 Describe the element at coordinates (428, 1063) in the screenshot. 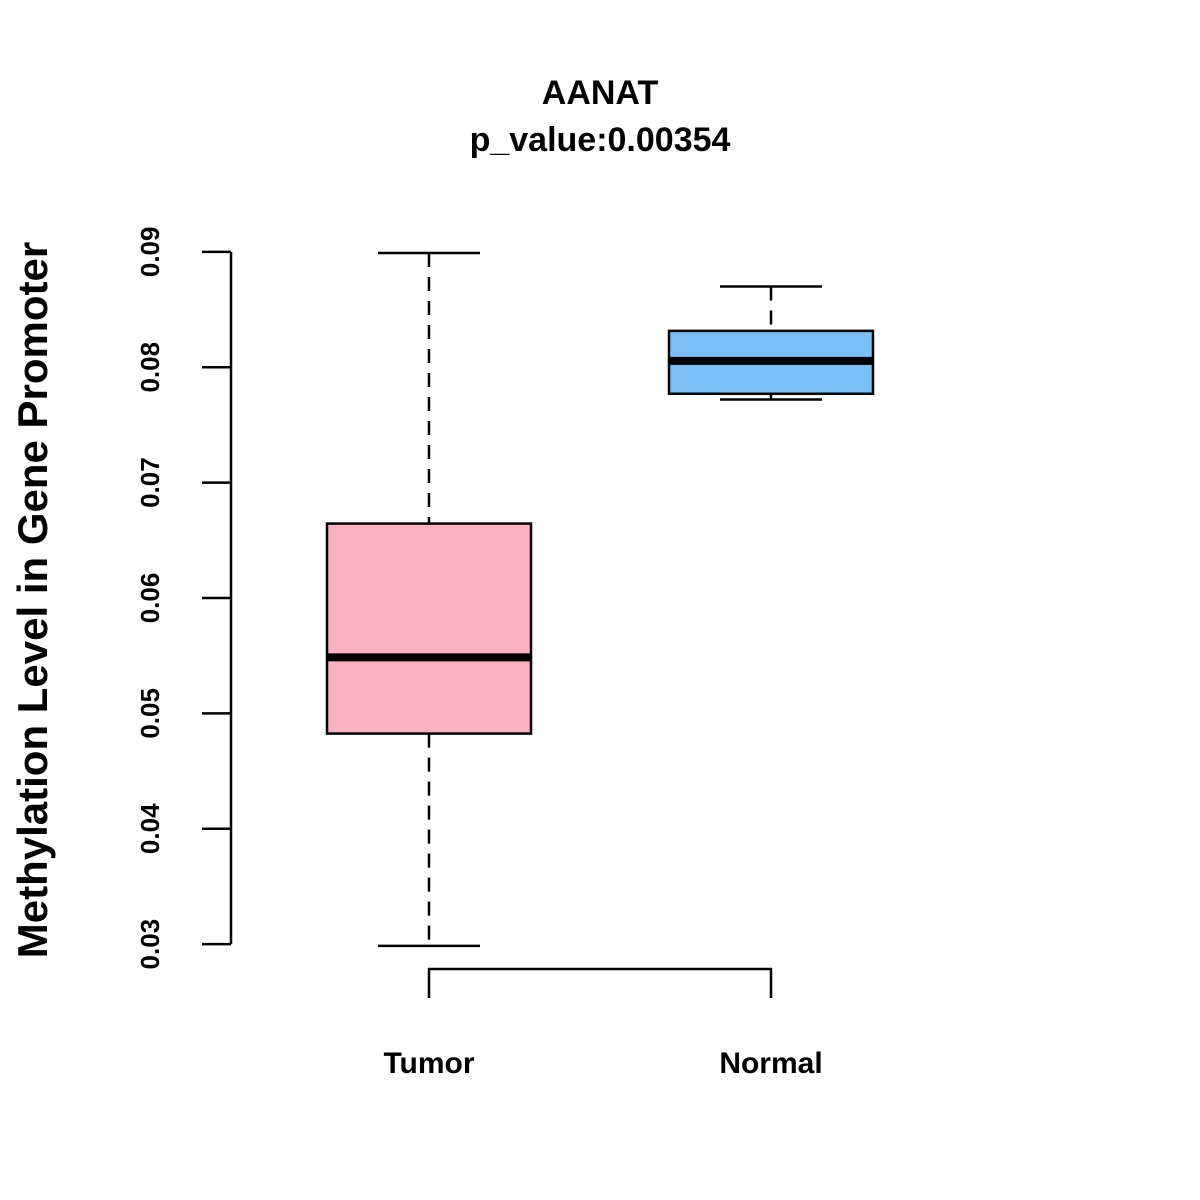

I see `category-label-tumor: Tumor` at that location.